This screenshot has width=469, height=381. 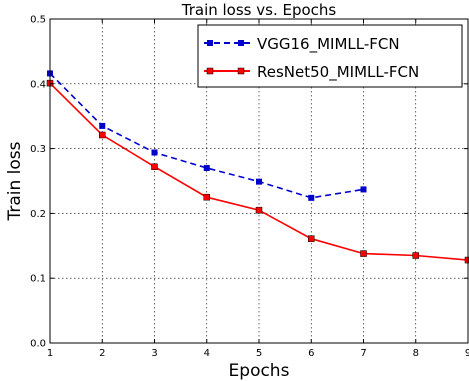 What do you see at coordinates (259, 353) in the screenshot?
I see `x-tick-label: 5` at bounding box center [259, 353].